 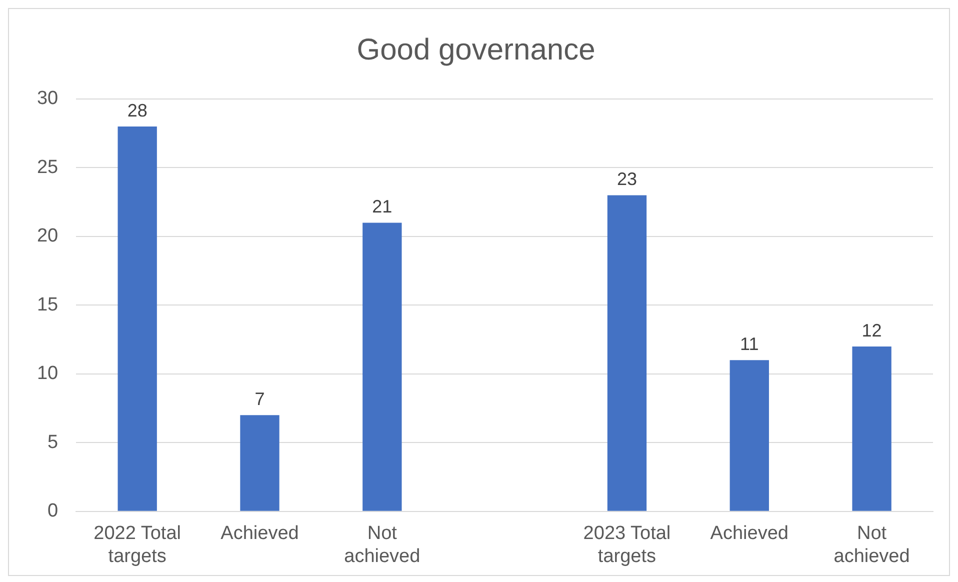 I want to click on y-tick-label: 10, so click(x=47, y=373).